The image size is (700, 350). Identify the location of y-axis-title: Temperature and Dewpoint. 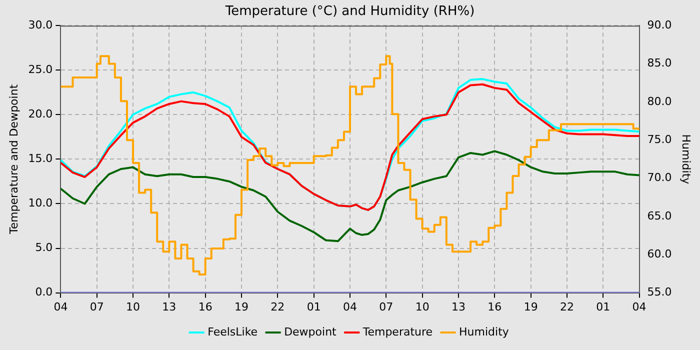
(13, 160).